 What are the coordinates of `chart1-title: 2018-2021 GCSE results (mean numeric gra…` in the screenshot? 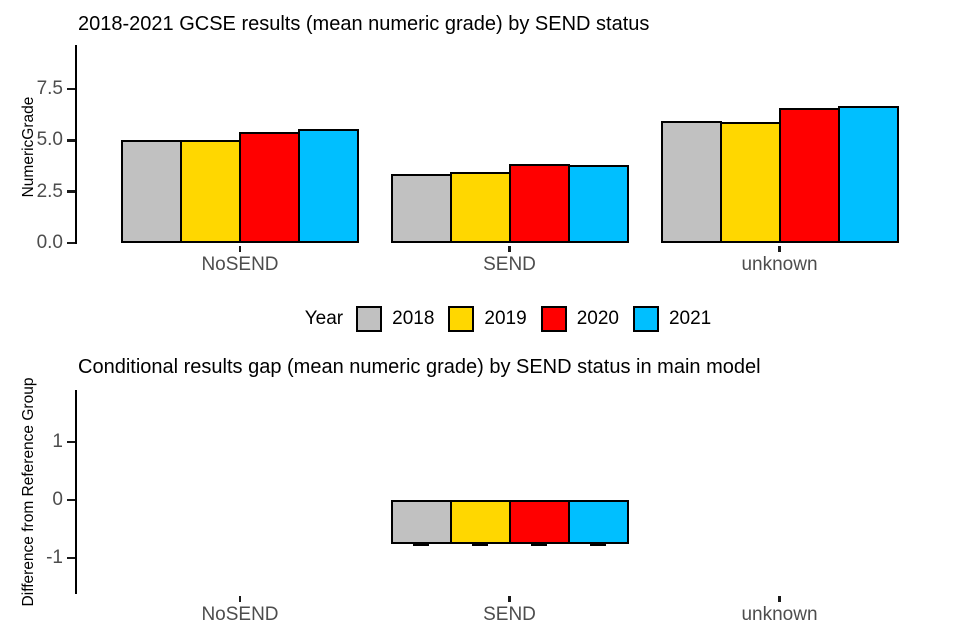 It's located at (364, 24).